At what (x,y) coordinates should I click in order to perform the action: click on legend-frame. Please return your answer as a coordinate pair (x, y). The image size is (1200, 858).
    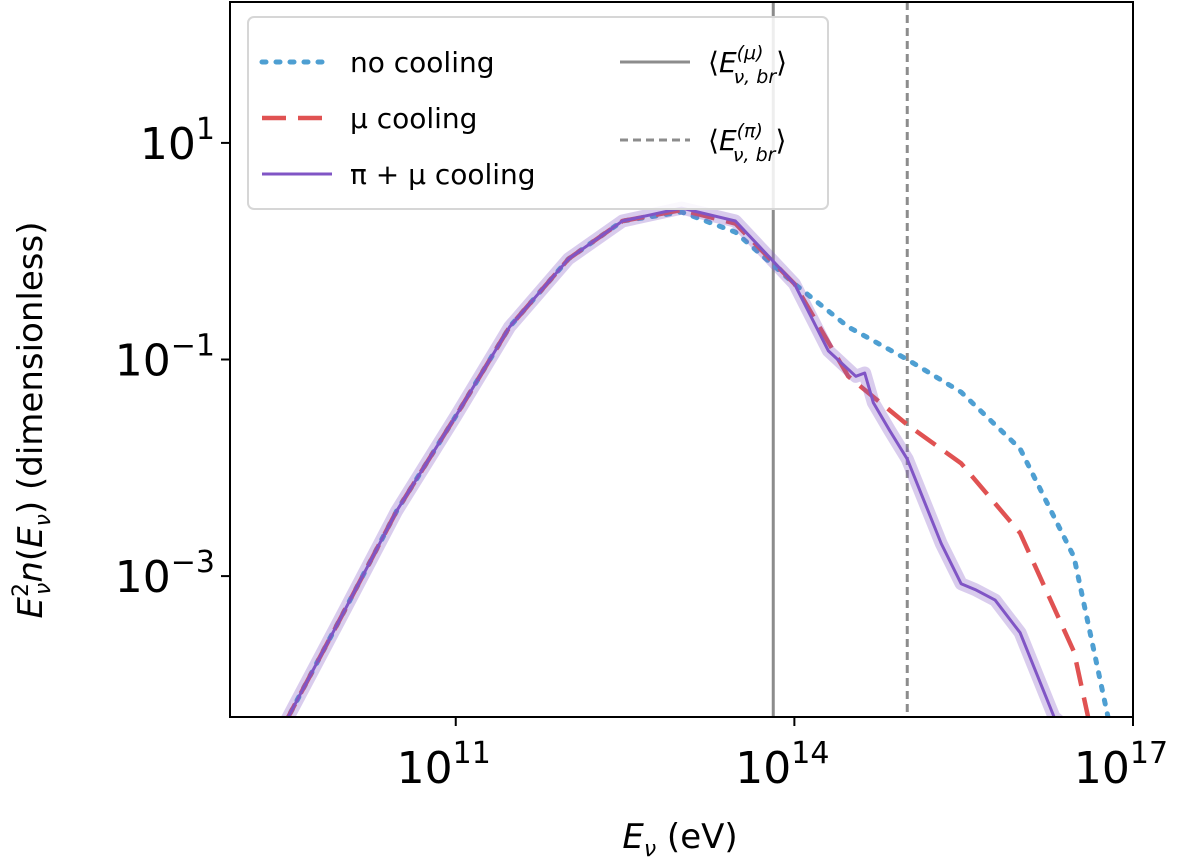
    Looking at the image, I should click on (538, 113).